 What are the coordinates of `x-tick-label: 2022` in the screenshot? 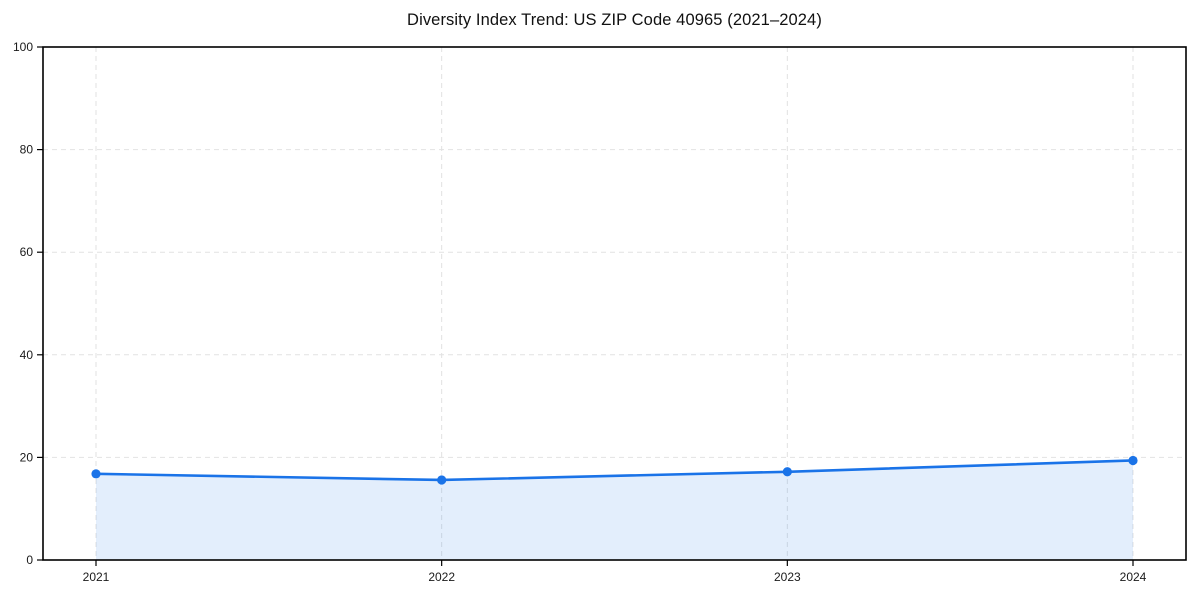 It's located at (441, 577).